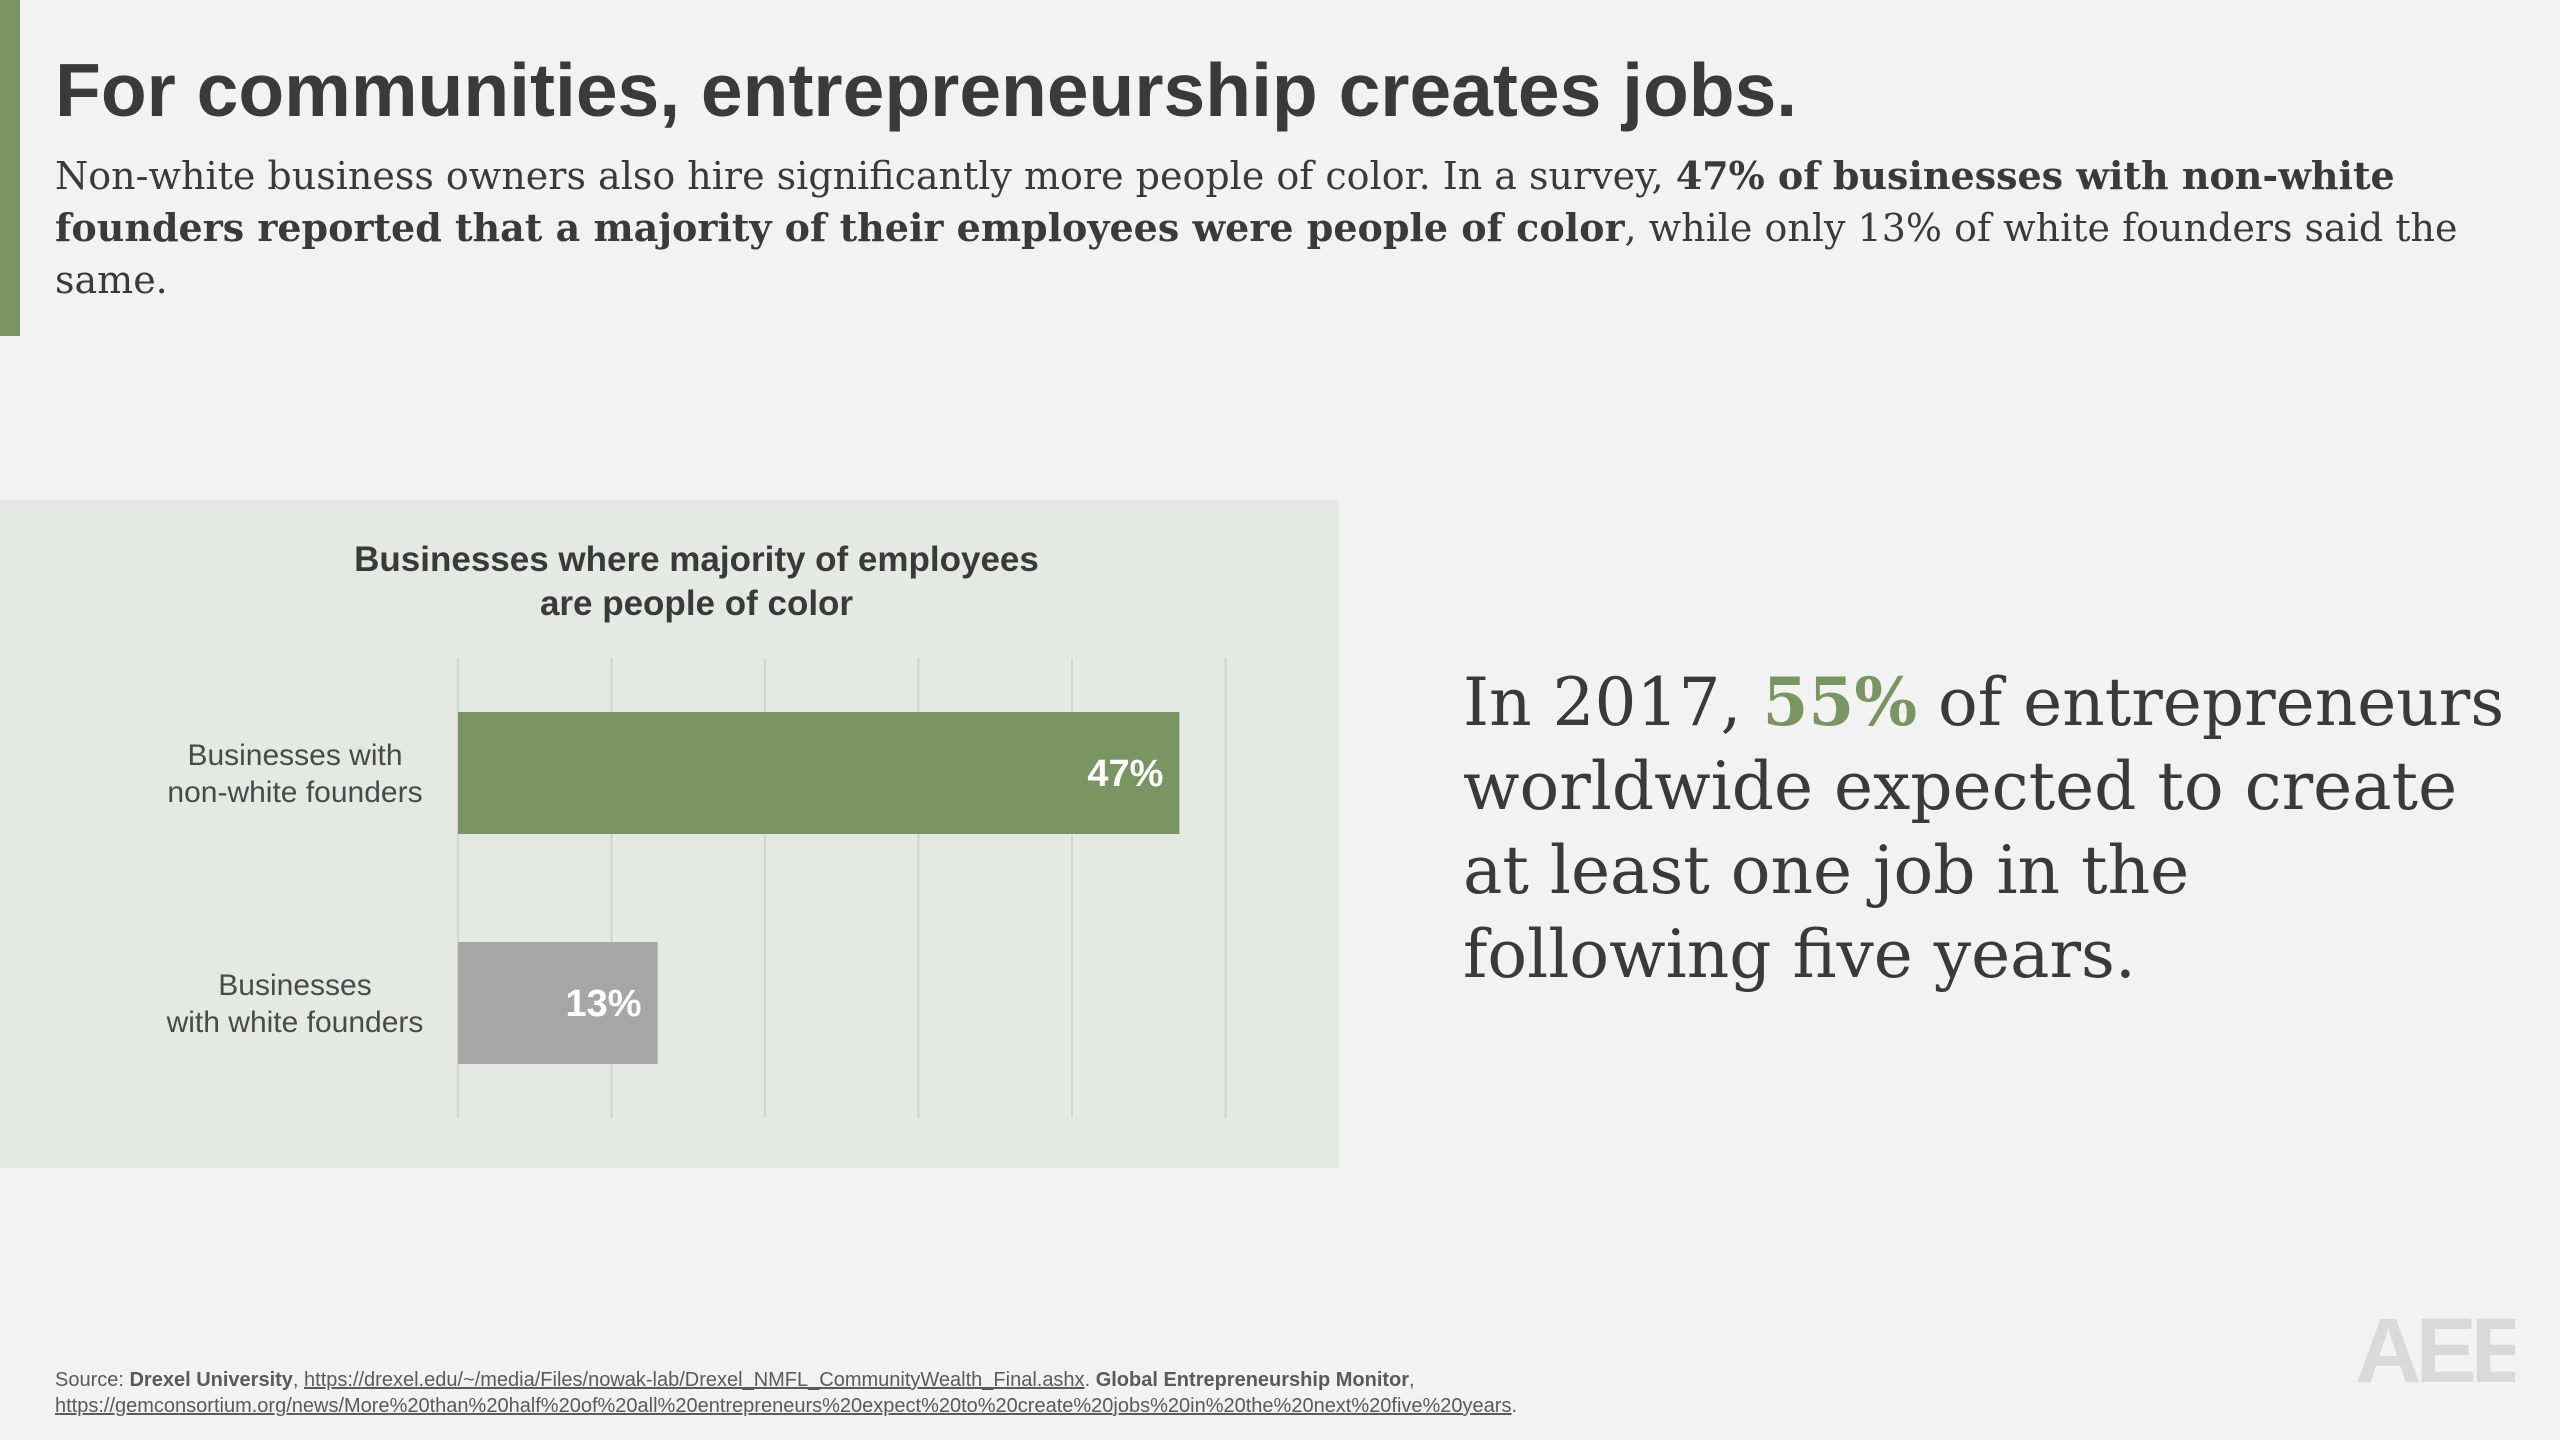  Describe the element at coordinates (1125, 774) in the screenshot. I see `data-label: 47%` at that location.